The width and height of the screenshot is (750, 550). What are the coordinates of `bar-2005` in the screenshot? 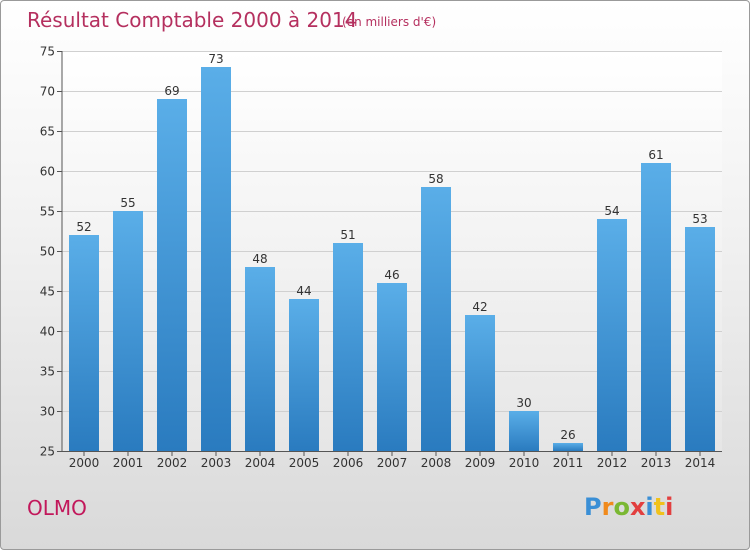 It's located at (304, 375).